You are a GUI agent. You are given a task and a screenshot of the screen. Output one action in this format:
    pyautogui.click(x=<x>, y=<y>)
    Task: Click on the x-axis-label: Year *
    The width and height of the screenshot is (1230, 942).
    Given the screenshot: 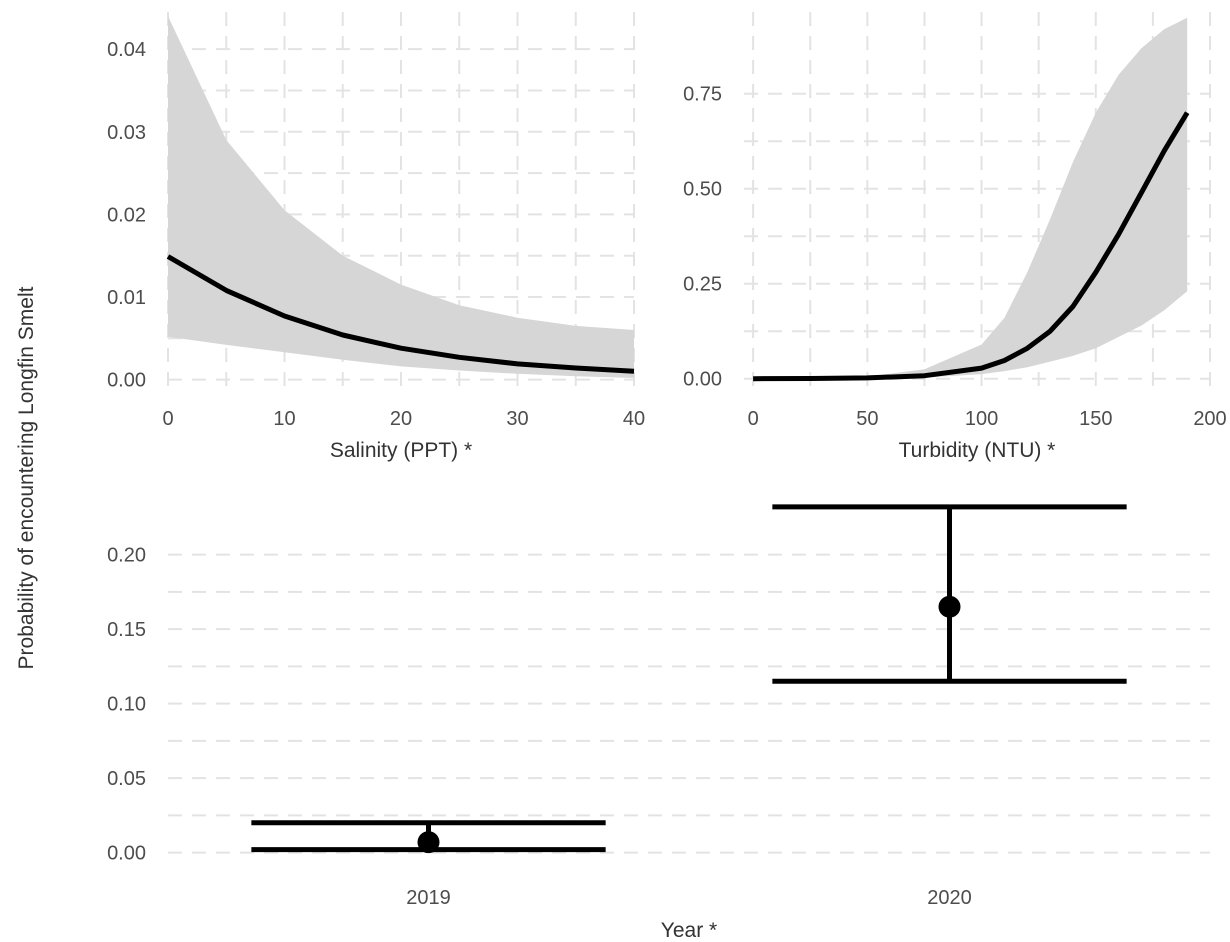 What is the action you would take?
    pyautogui.click(x=689, y=930)
    